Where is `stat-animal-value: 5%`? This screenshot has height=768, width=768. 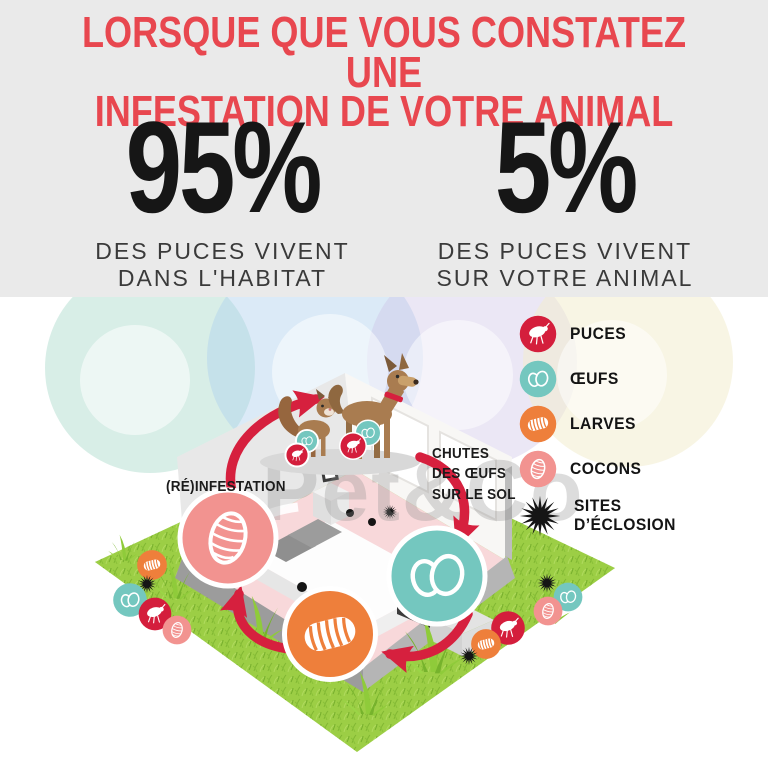 stat-animal-value: 5% is located at coordinates (566, 167).